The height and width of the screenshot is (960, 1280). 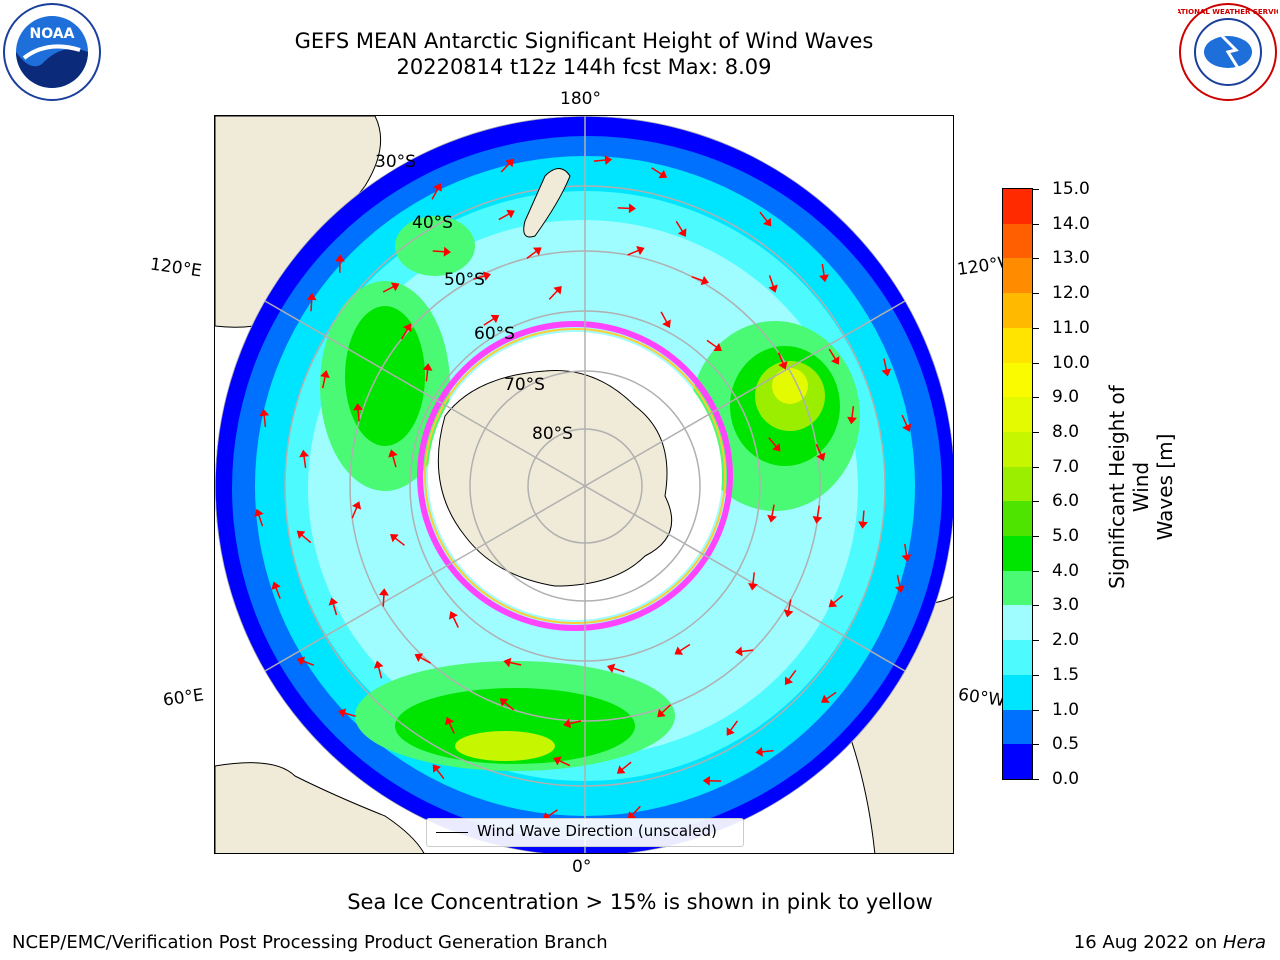 What do you see at coordinates (1066, 570) in the screenshot?
I see `colorbar-tick-label: 4.0` at bounding box center [1066, 570].